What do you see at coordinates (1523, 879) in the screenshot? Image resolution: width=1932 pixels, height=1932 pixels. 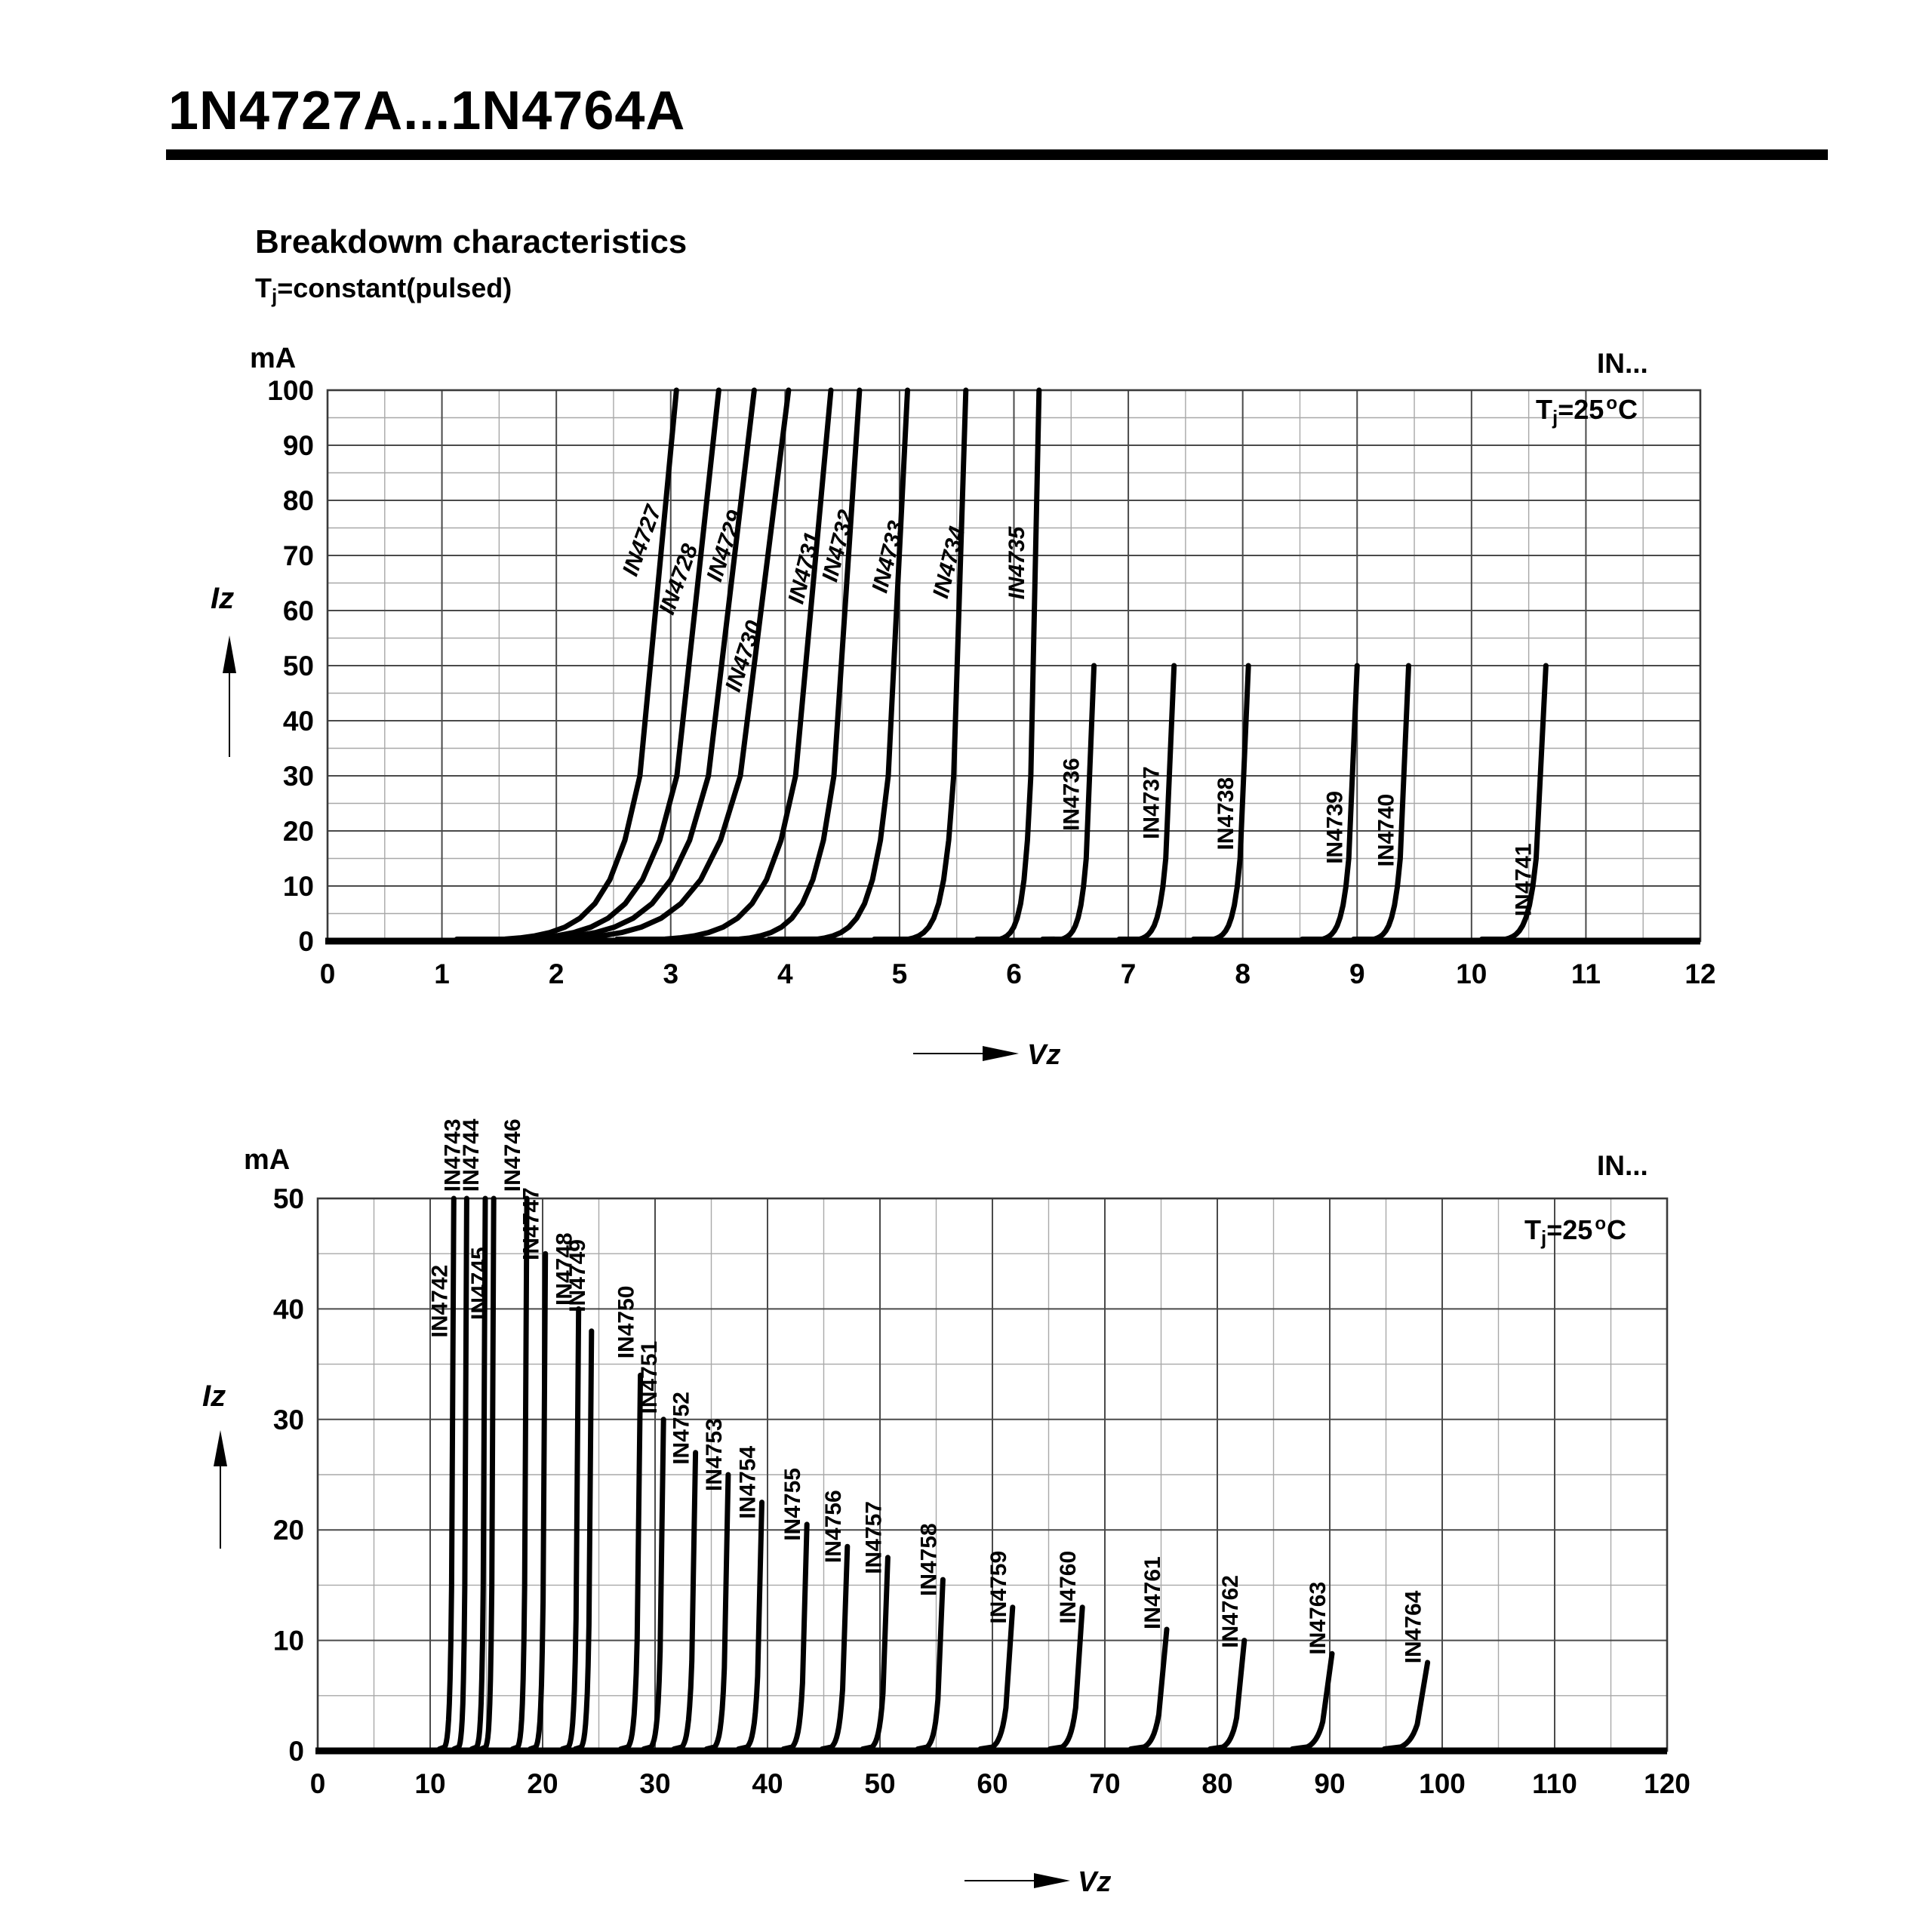 I see `curve-label-IN4741: IN4741` at bounding box center [1523, 879].